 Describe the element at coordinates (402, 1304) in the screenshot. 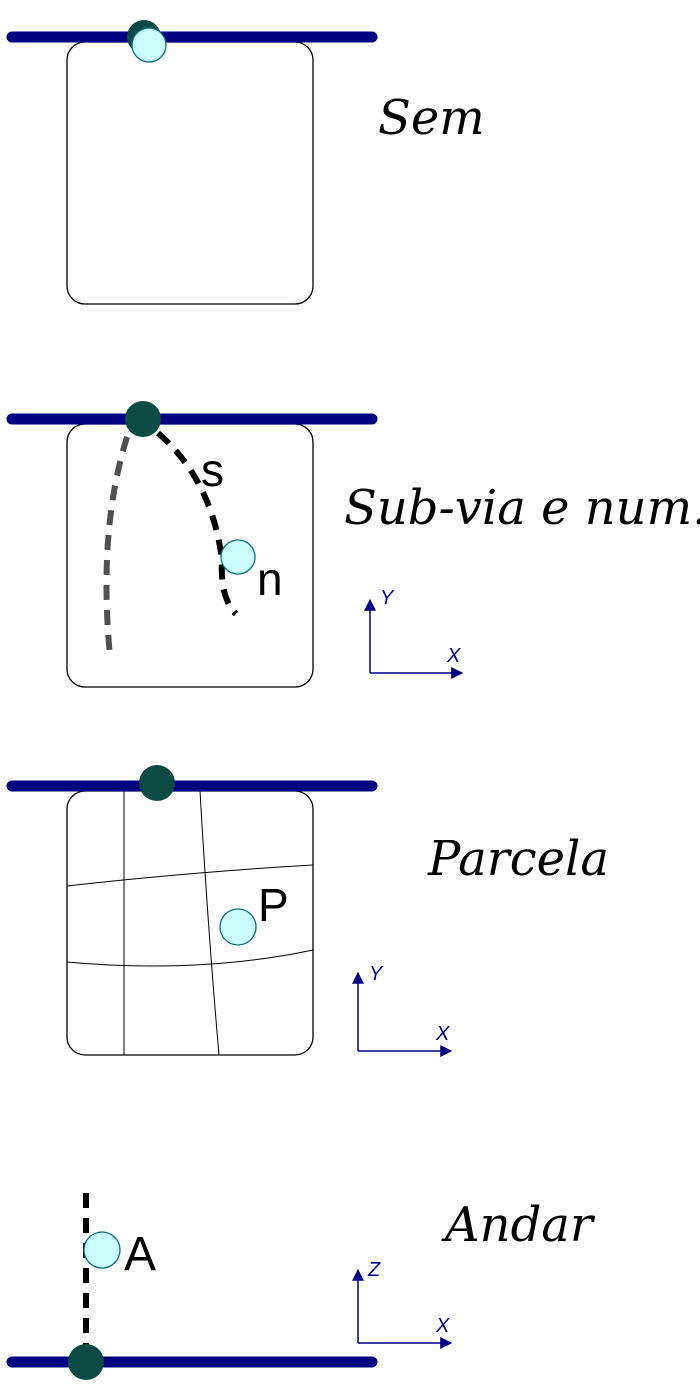

I see `axes-zx: Z X` at that location.